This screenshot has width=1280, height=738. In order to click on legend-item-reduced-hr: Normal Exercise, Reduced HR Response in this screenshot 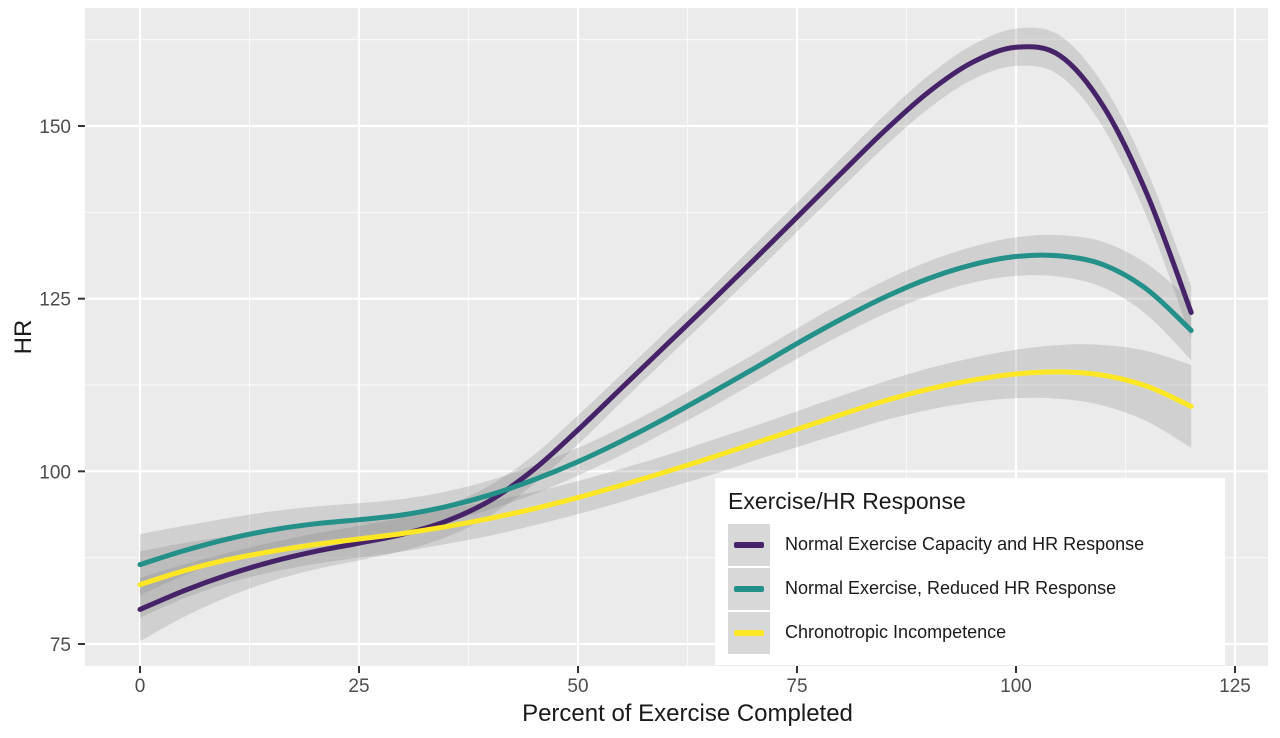, I will do `click(976, 588)`.